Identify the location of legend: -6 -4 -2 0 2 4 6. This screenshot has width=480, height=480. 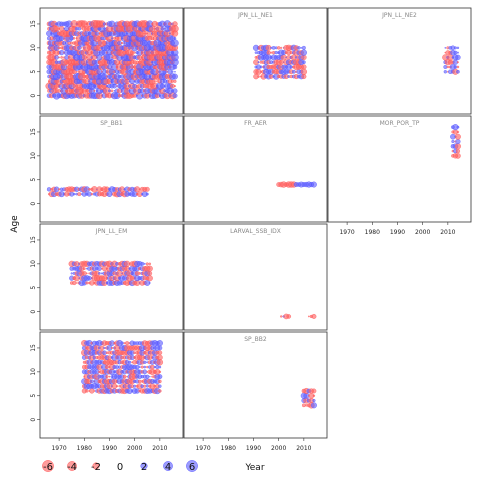
(120, 466).